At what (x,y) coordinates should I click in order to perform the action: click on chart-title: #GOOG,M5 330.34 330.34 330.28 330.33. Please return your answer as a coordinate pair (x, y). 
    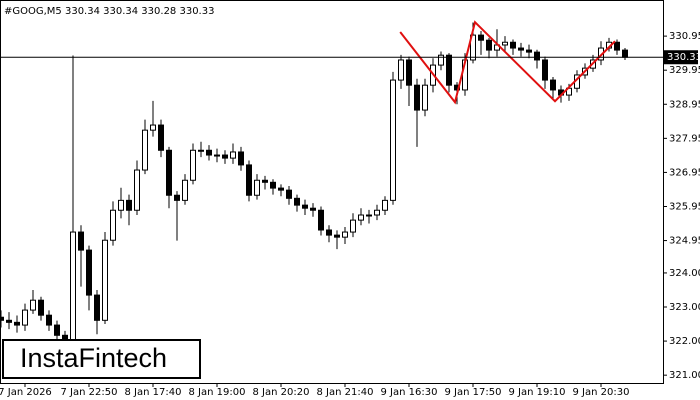
    Looking at the image, I should click on (109, 11).